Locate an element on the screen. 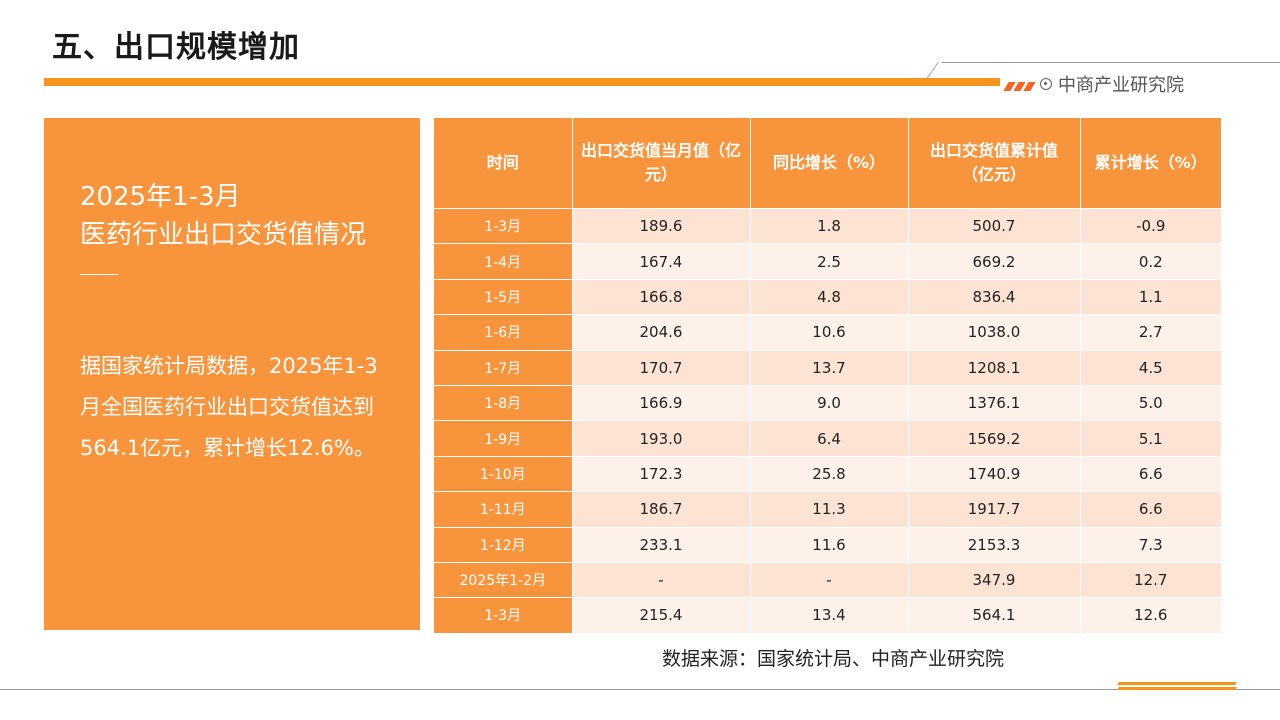 This screenshot has height=720, width=1280. cell-cumulative-growth: 4.5 is located at coordinates (1150, 367).